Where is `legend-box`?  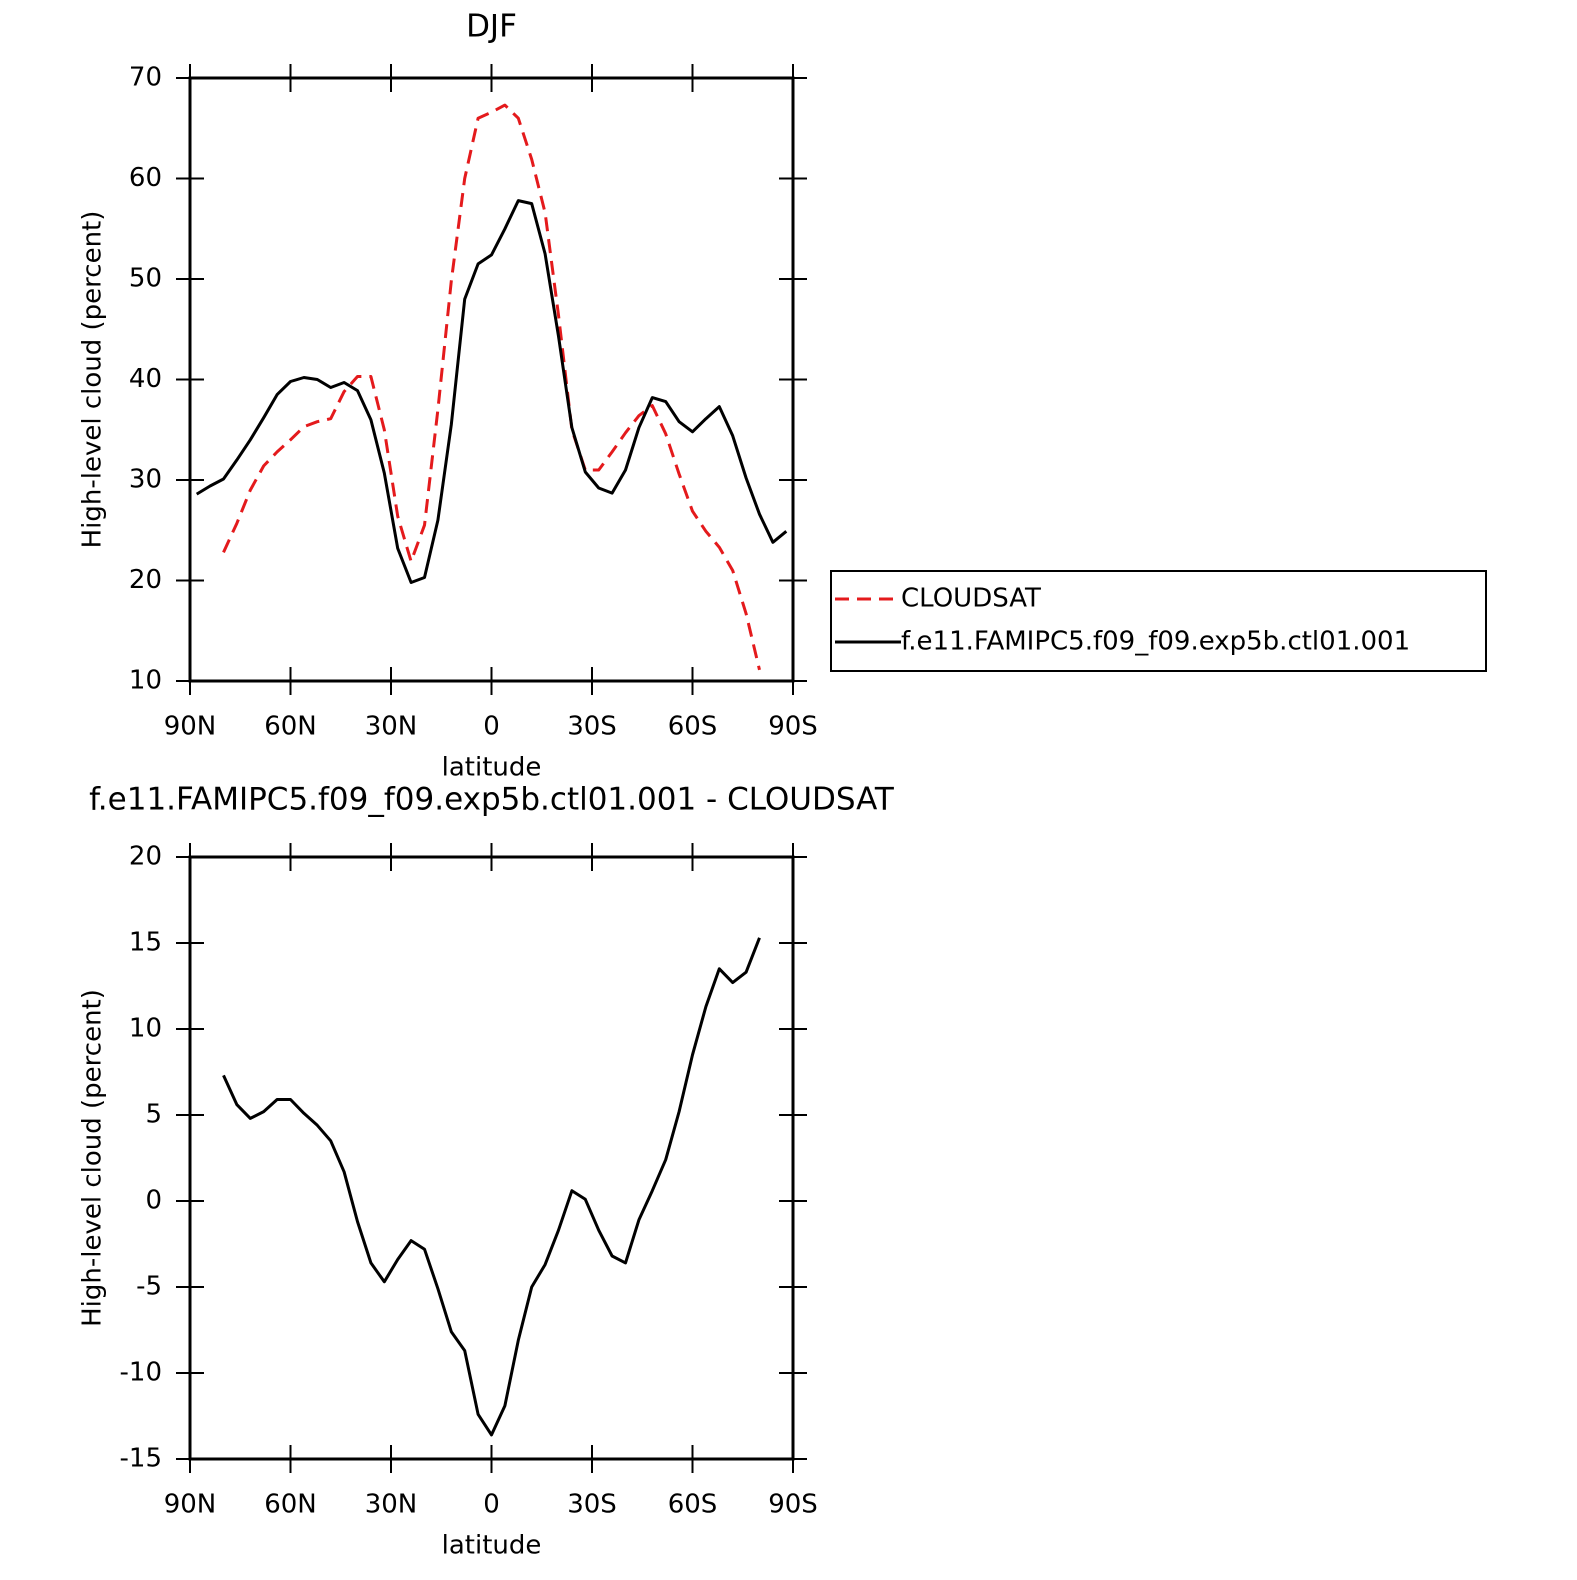 legend-box is located at coordinates (1158, 621).